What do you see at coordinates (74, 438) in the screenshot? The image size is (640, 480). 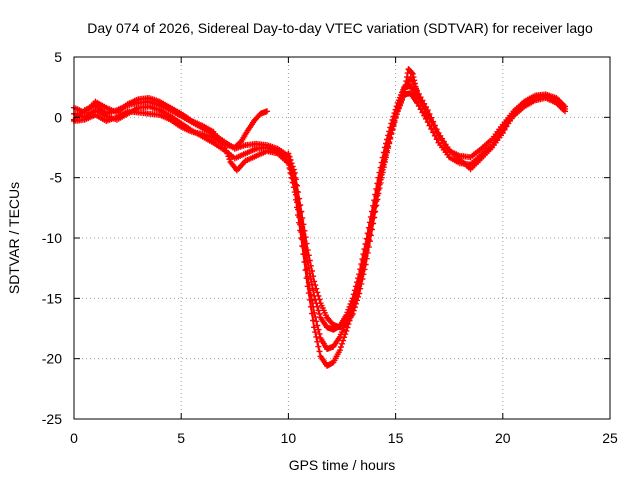 I see `x-tick-label: 0` at bounding box center [74, 438].